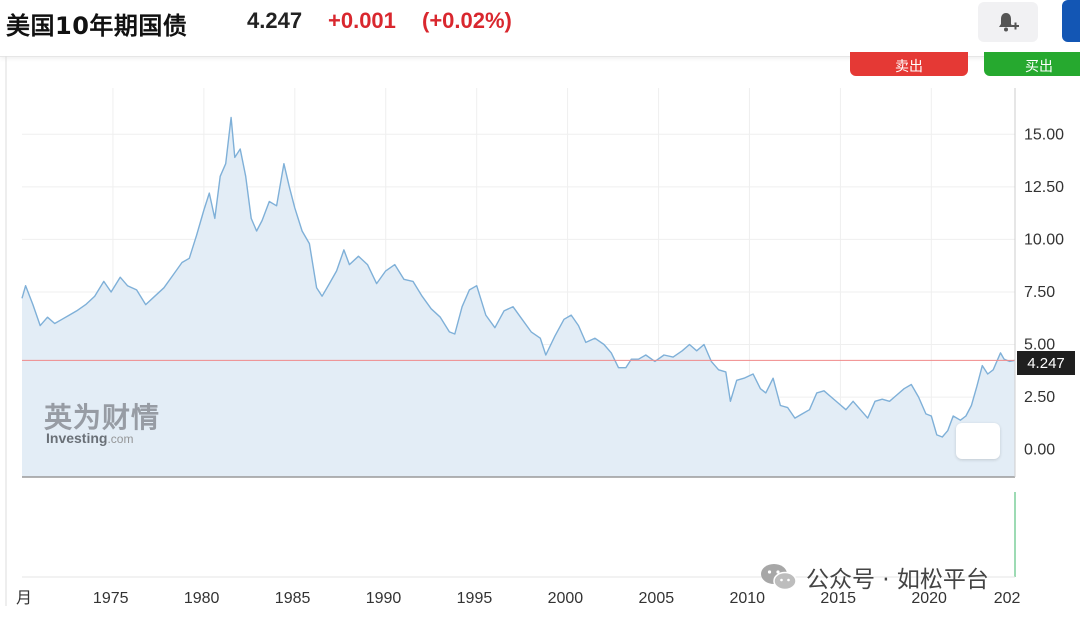  Describe the element at coordinates (1071, 21) in the screenshot. I see `menu-button` at that location.